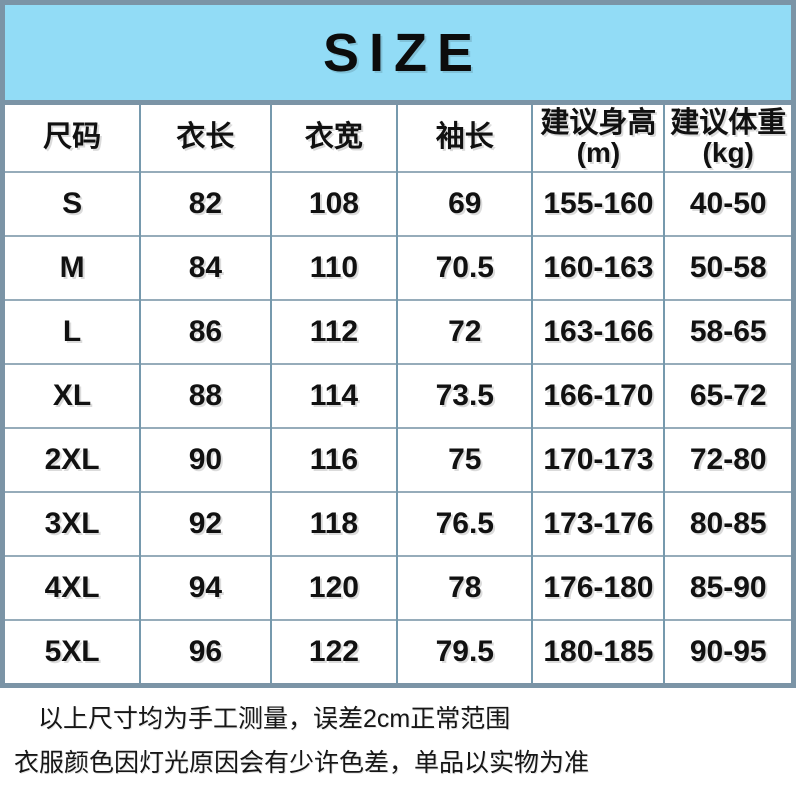 The height and width of the screenshot is (800, 800). I want to click on column-header-length: 衣长, so click(205, 138).